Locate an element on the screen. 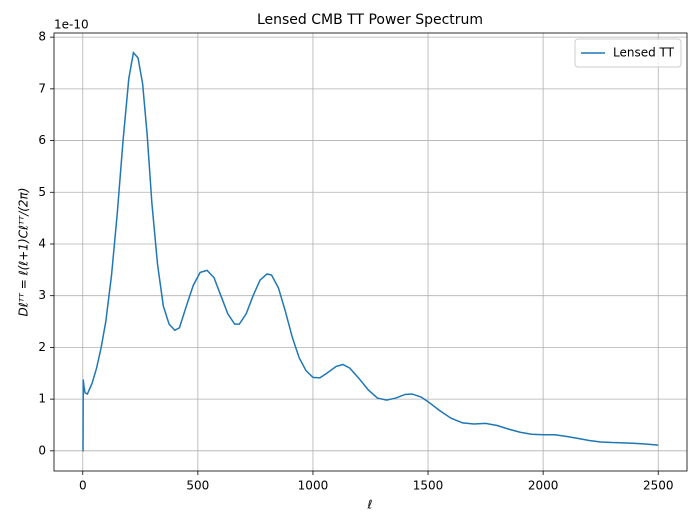  legend-box is located at coordinates (628, 53).